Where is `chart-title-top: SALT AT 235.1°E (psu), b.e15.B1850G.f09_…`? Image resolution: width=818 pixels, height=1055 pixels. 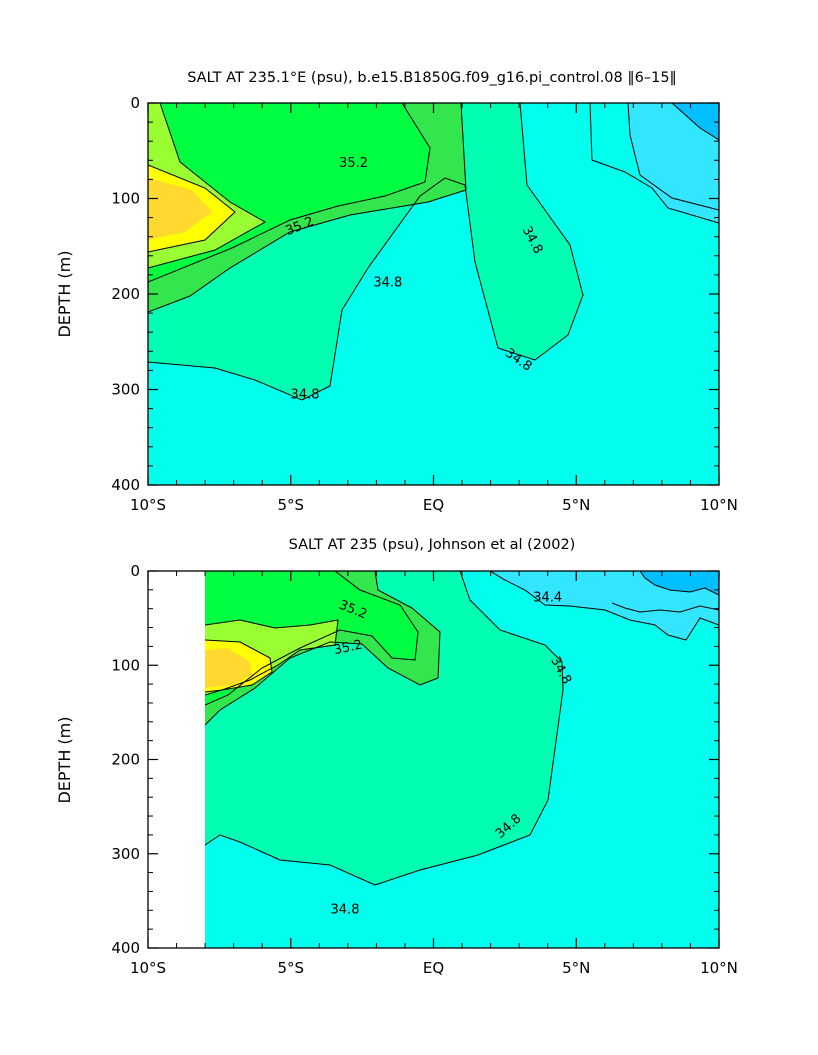 chart-title-top: SALT AT 235.1°E (psu), b.e15.B1850G.f09_… is located at coordinates (432, 78).